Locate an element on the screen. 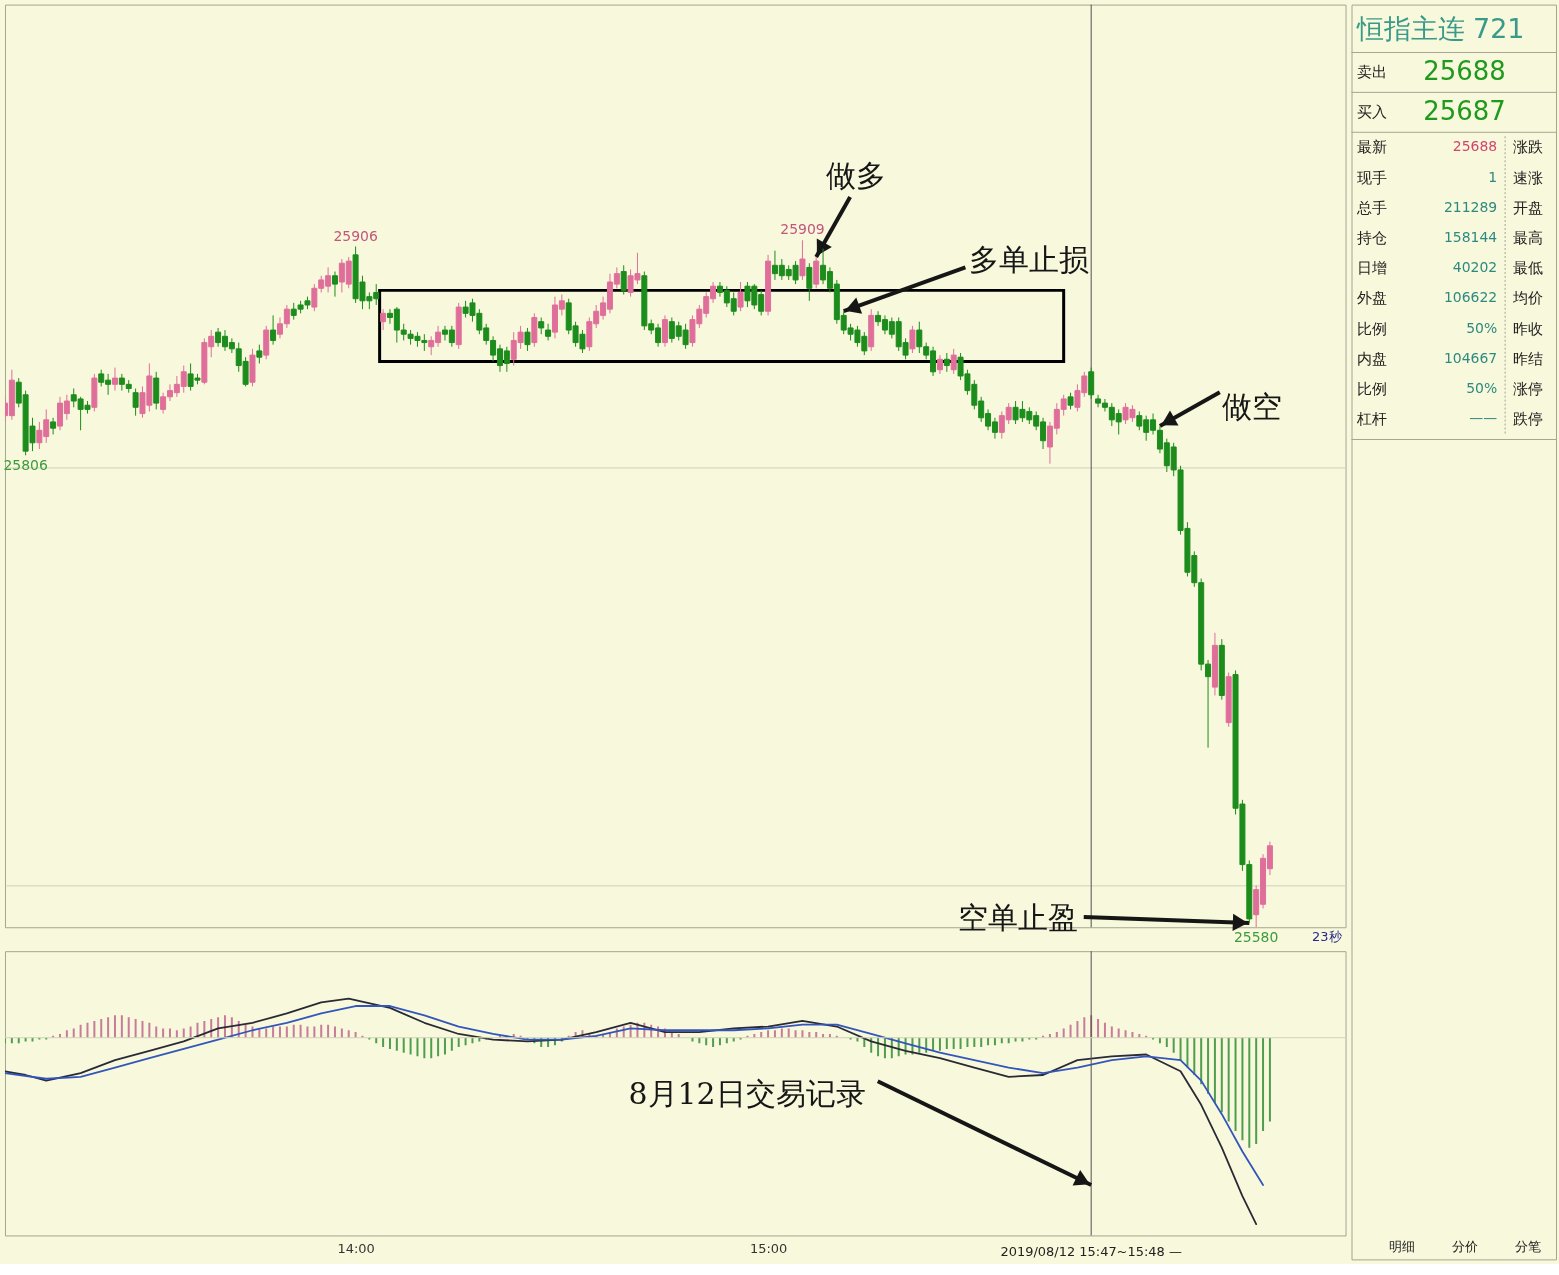 The height and width of the screenshot is (1275, 1559). annotation: 做空 is located at coordinates (1251, 407).